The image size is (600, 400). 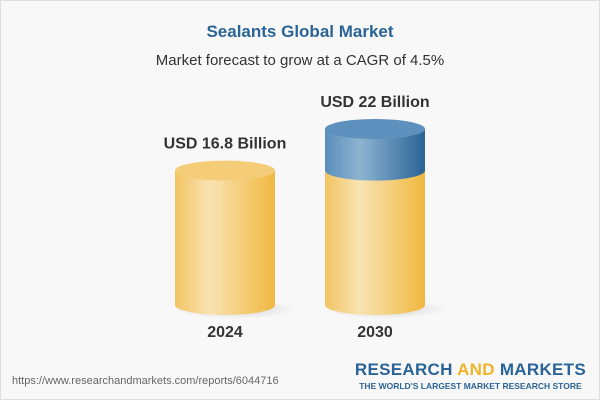 What do you see at coordinates (375, 242) in the screenshot?
I see `bar-base-2030` at bounding box center [375, 242].